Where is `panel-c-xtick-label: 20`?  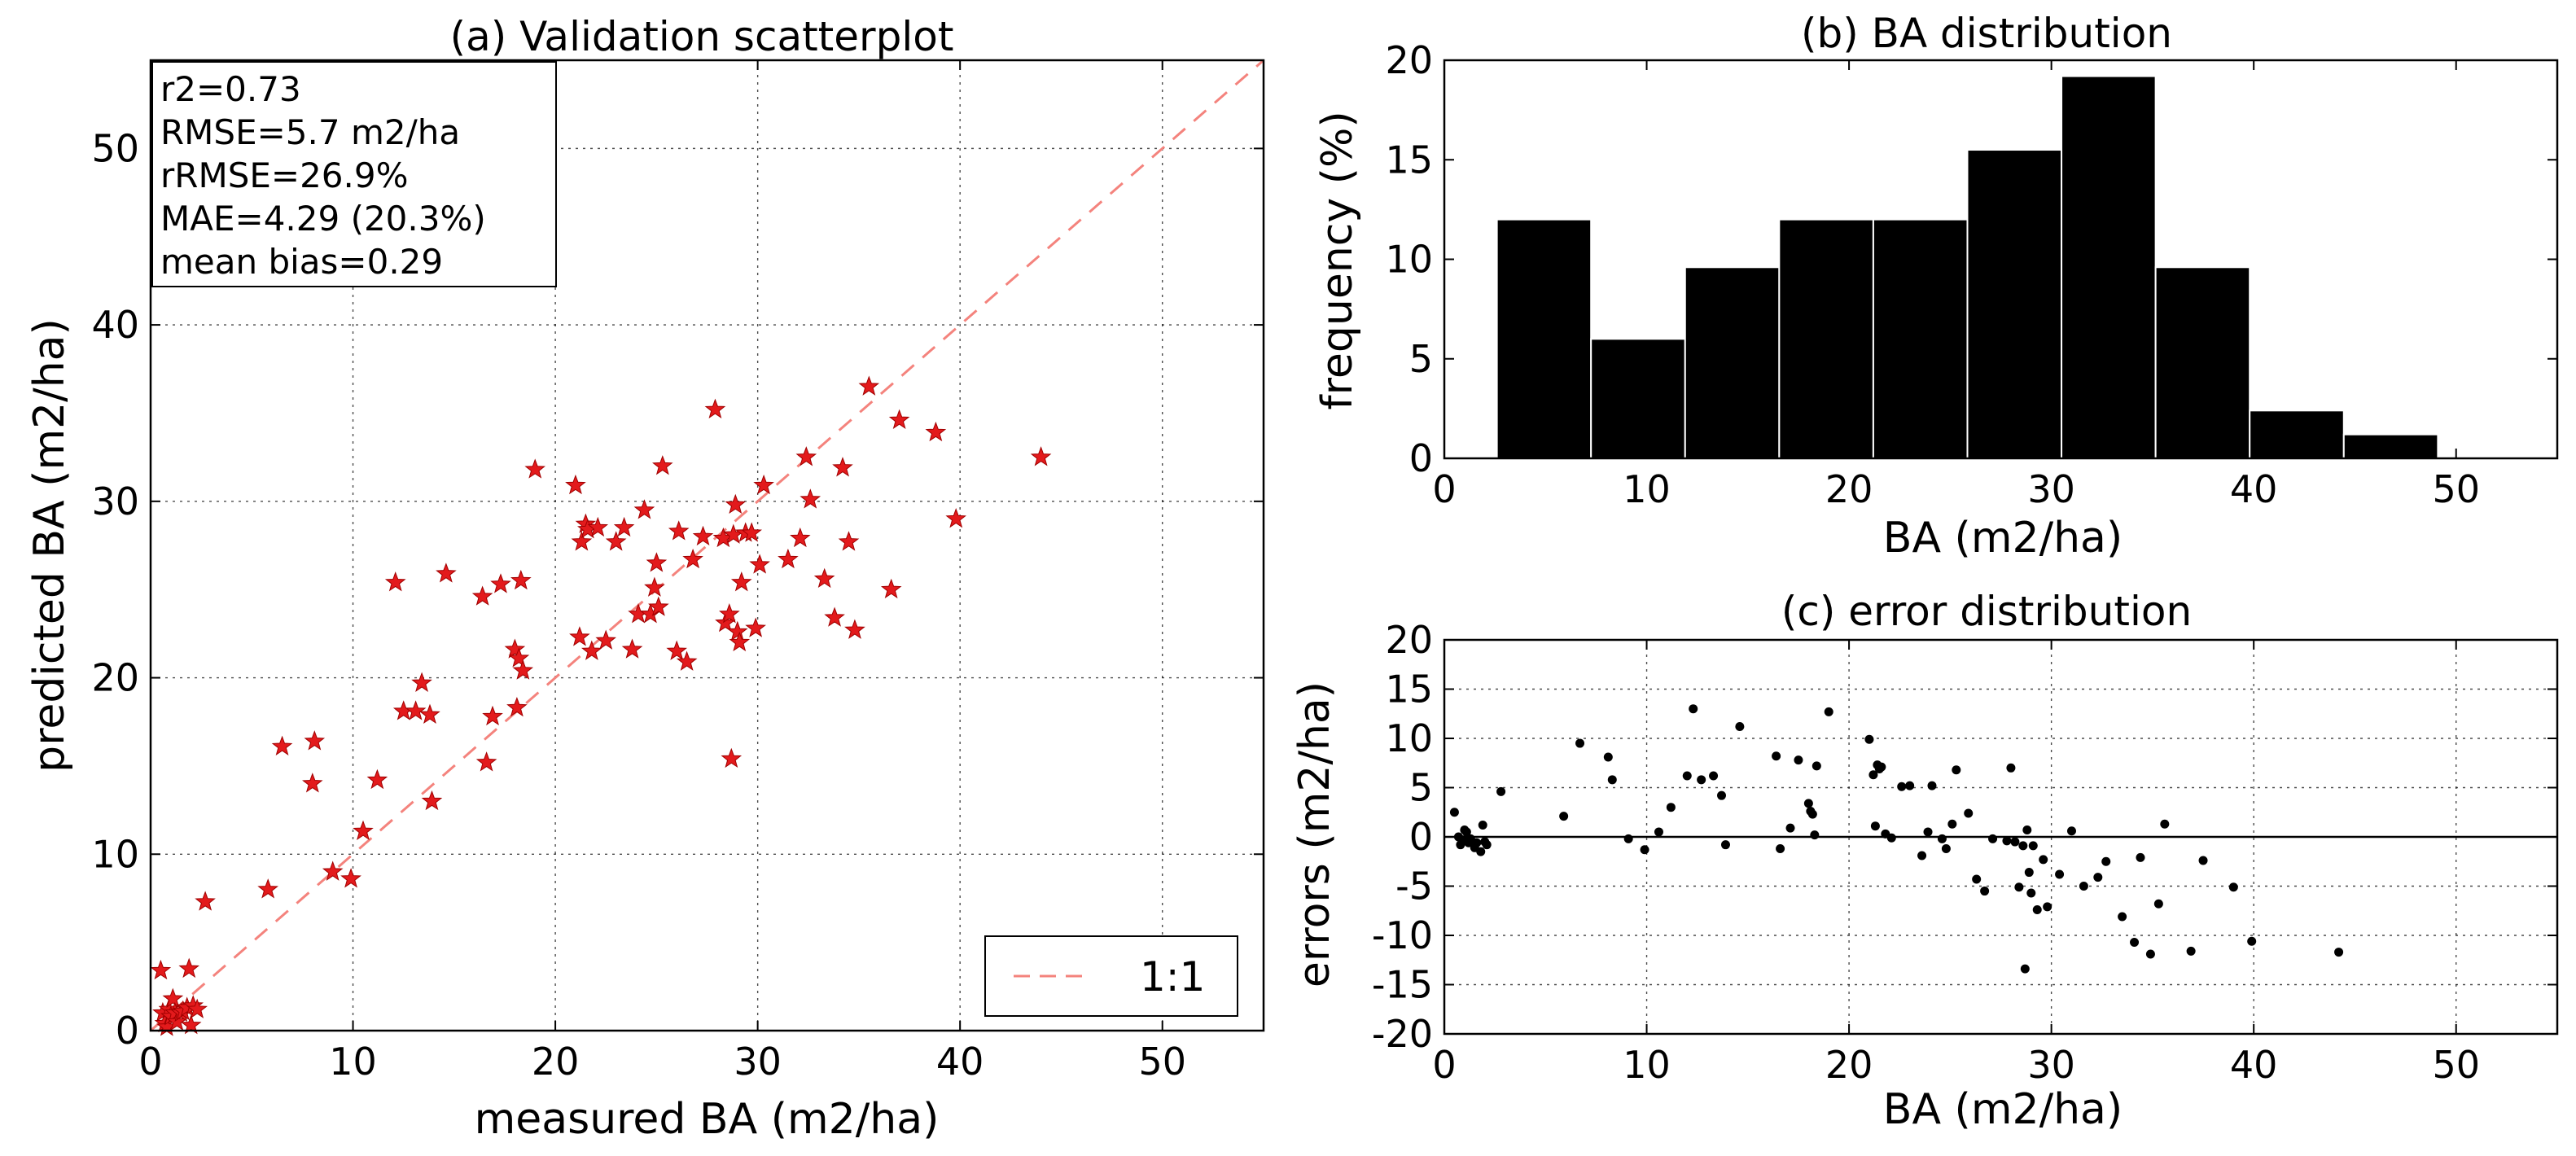 panel-c-xtick-label: 20 is located at coordinates (1849, 1065).